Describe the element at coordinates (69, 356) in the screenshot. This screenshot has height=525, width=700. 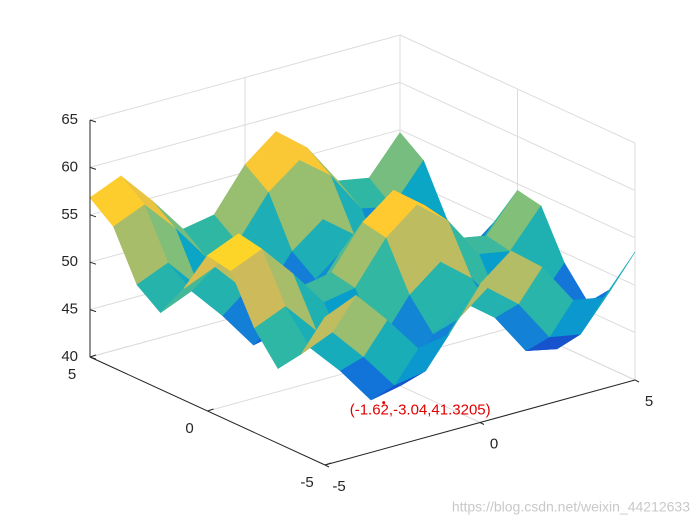
I see `z-tick-label: 40` at that location.